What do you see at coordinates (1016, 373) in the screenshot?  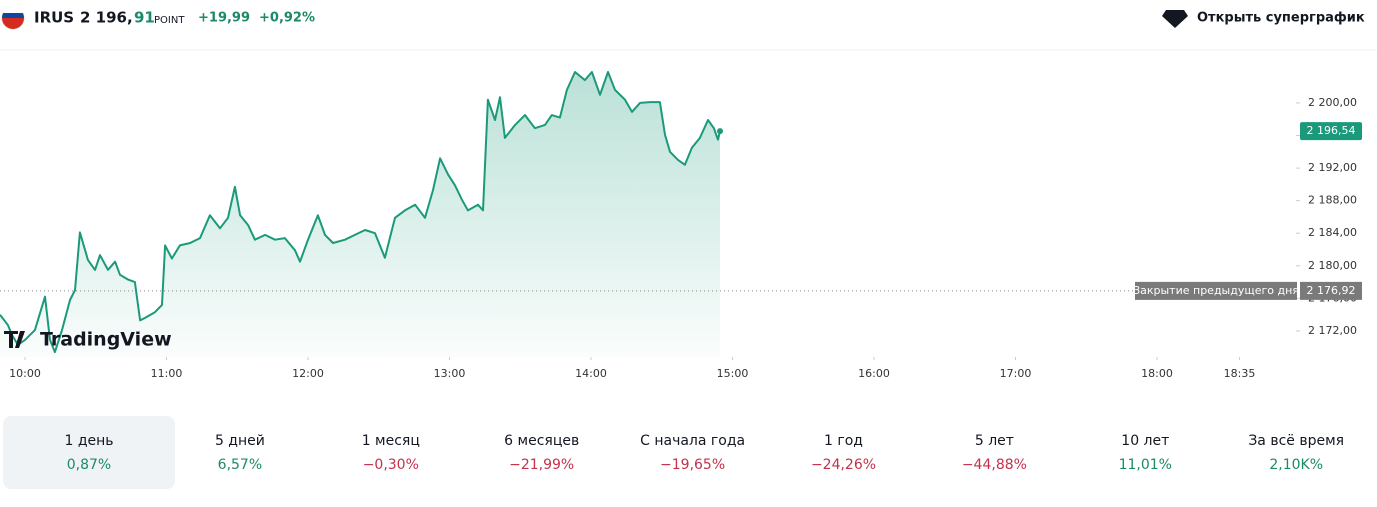 I see `x-tick-label: 17:00` at bounding box center [1016, 373].